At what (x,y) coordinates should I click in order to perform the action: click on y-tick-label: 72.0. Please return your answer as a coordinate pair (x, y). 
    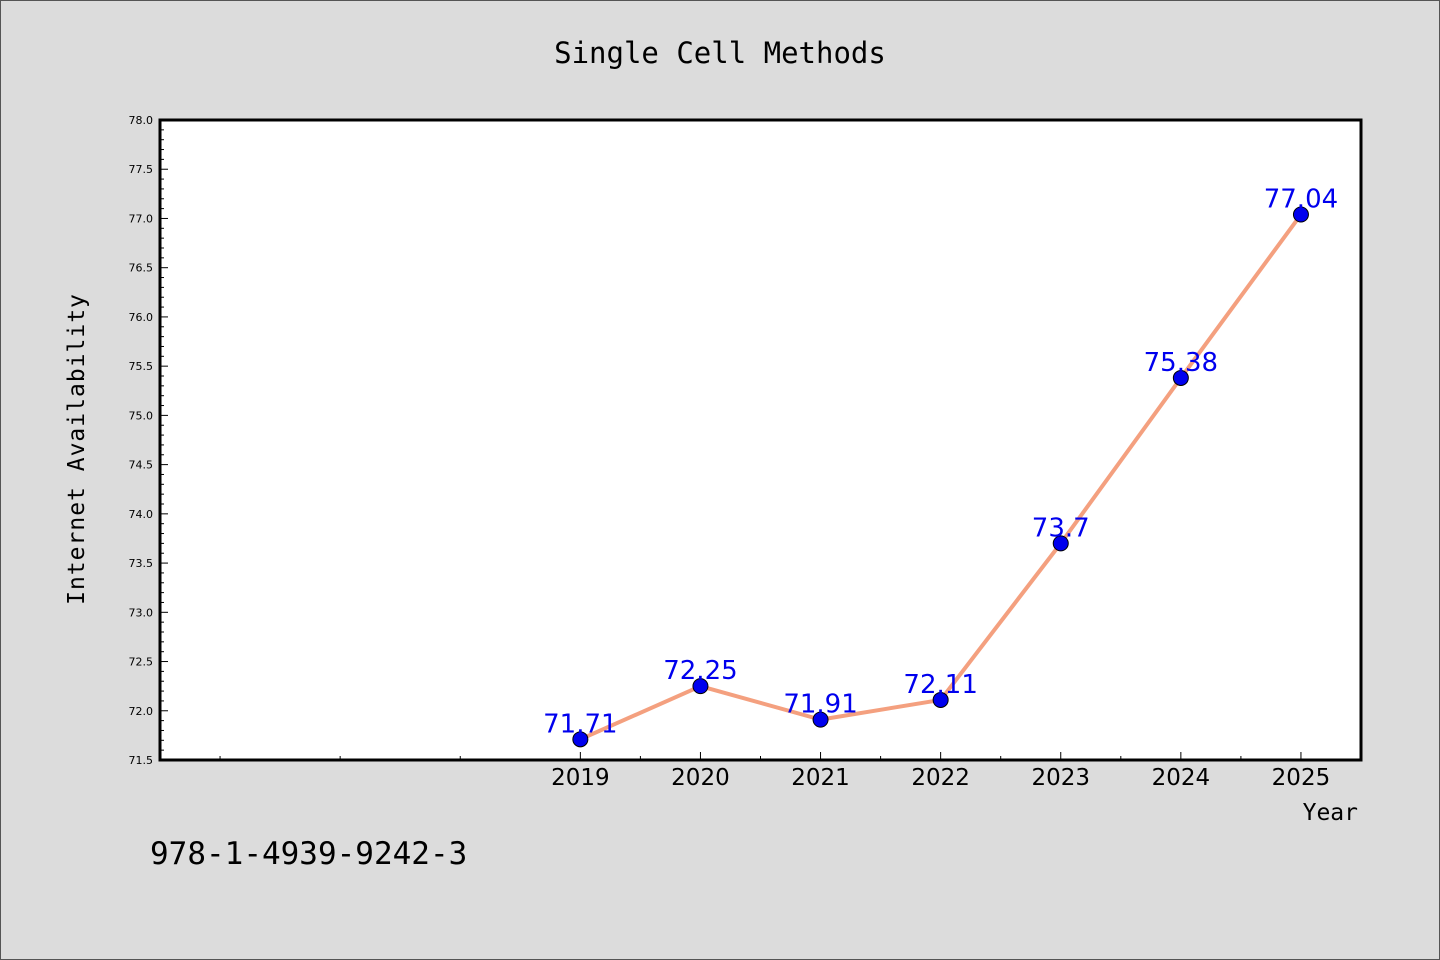
    Looking at the image, I should click on (141, 711).